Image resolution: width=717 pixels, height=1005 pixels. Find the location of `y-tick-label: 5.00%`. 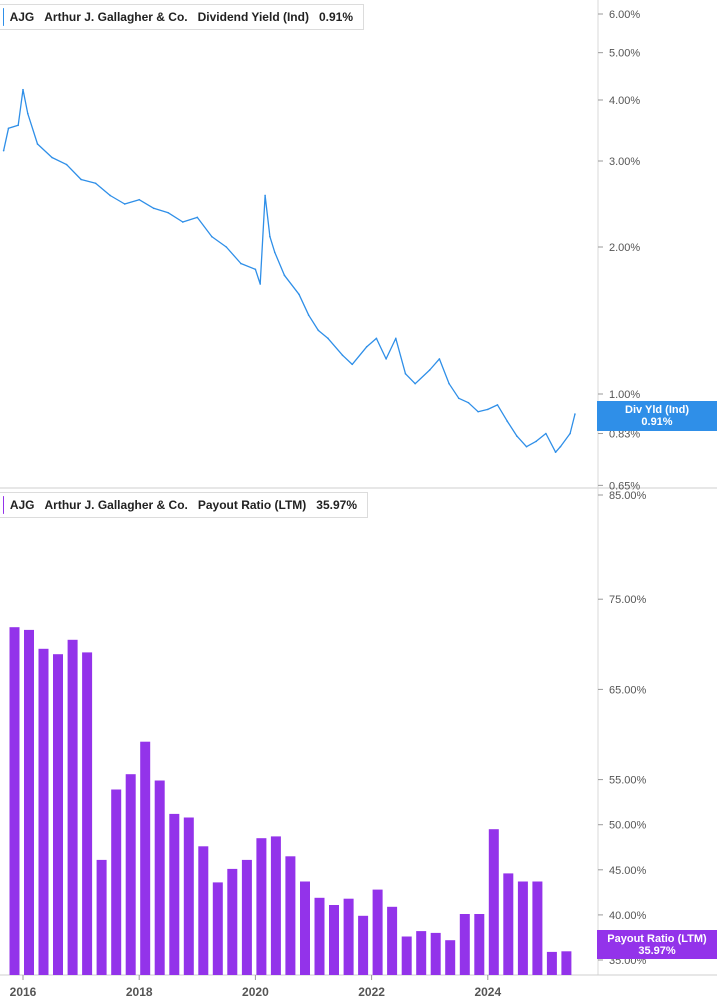

y-tick-label: 5.00% is located at coordinates (624, 54).